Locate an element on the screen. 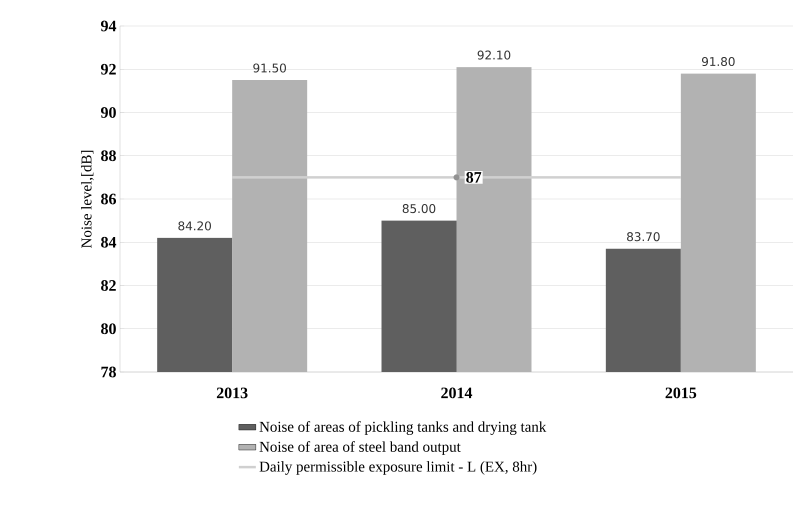 The image size is (805, 517). legend-label: Noise of areas of pickling tanks and drying tank is located at coordinates (403, 428).